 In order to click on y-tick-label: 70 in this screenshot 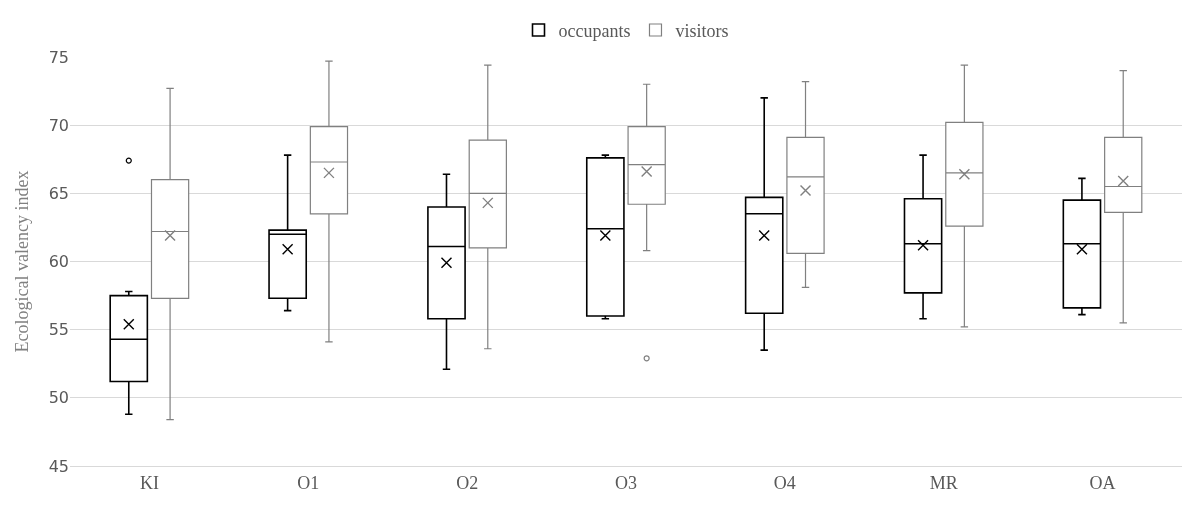, I will do `click(58, 125)`.